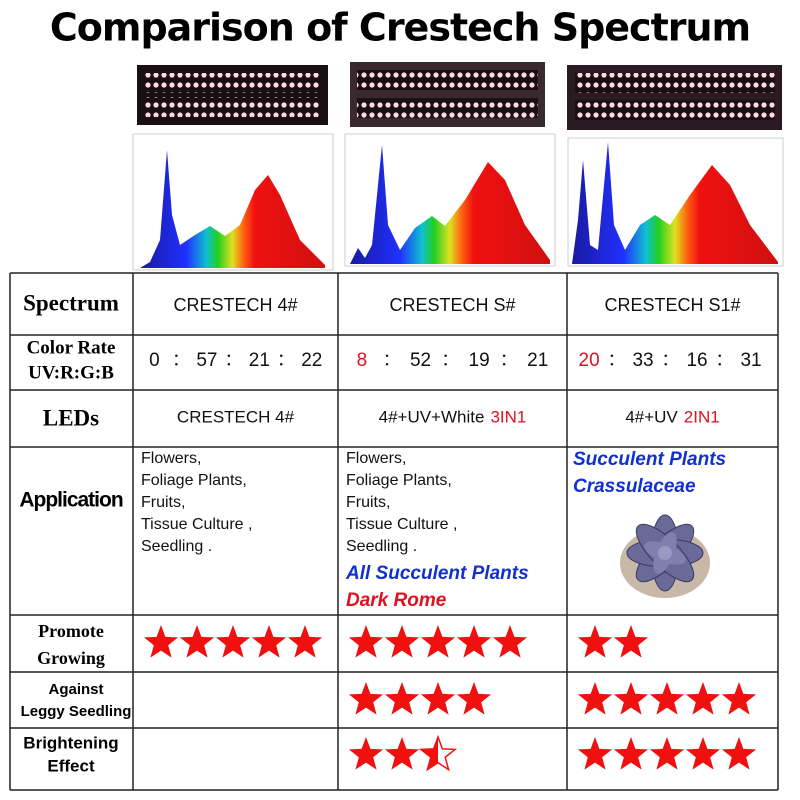 The image size is (800, 800). What do you see at coordinates (429, 753) in the screenshot?
I see `star-fill` at bounding box center [429, 753].